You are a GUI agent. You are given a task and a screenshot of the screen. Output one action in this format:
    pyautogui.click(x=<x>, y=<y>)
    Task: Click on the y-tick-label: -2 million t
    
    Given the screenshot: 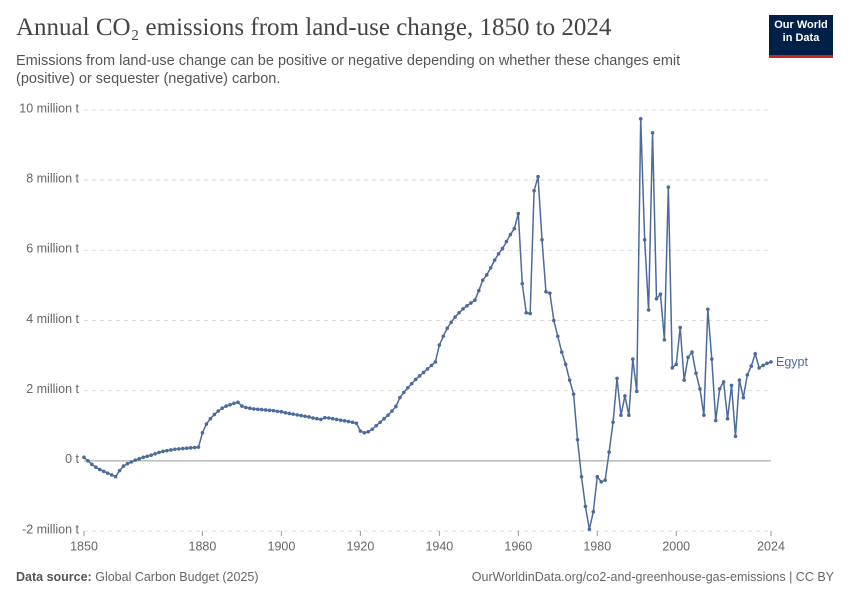 What is the action you would take?
    pyautogui.click(x=50, y=529)
    